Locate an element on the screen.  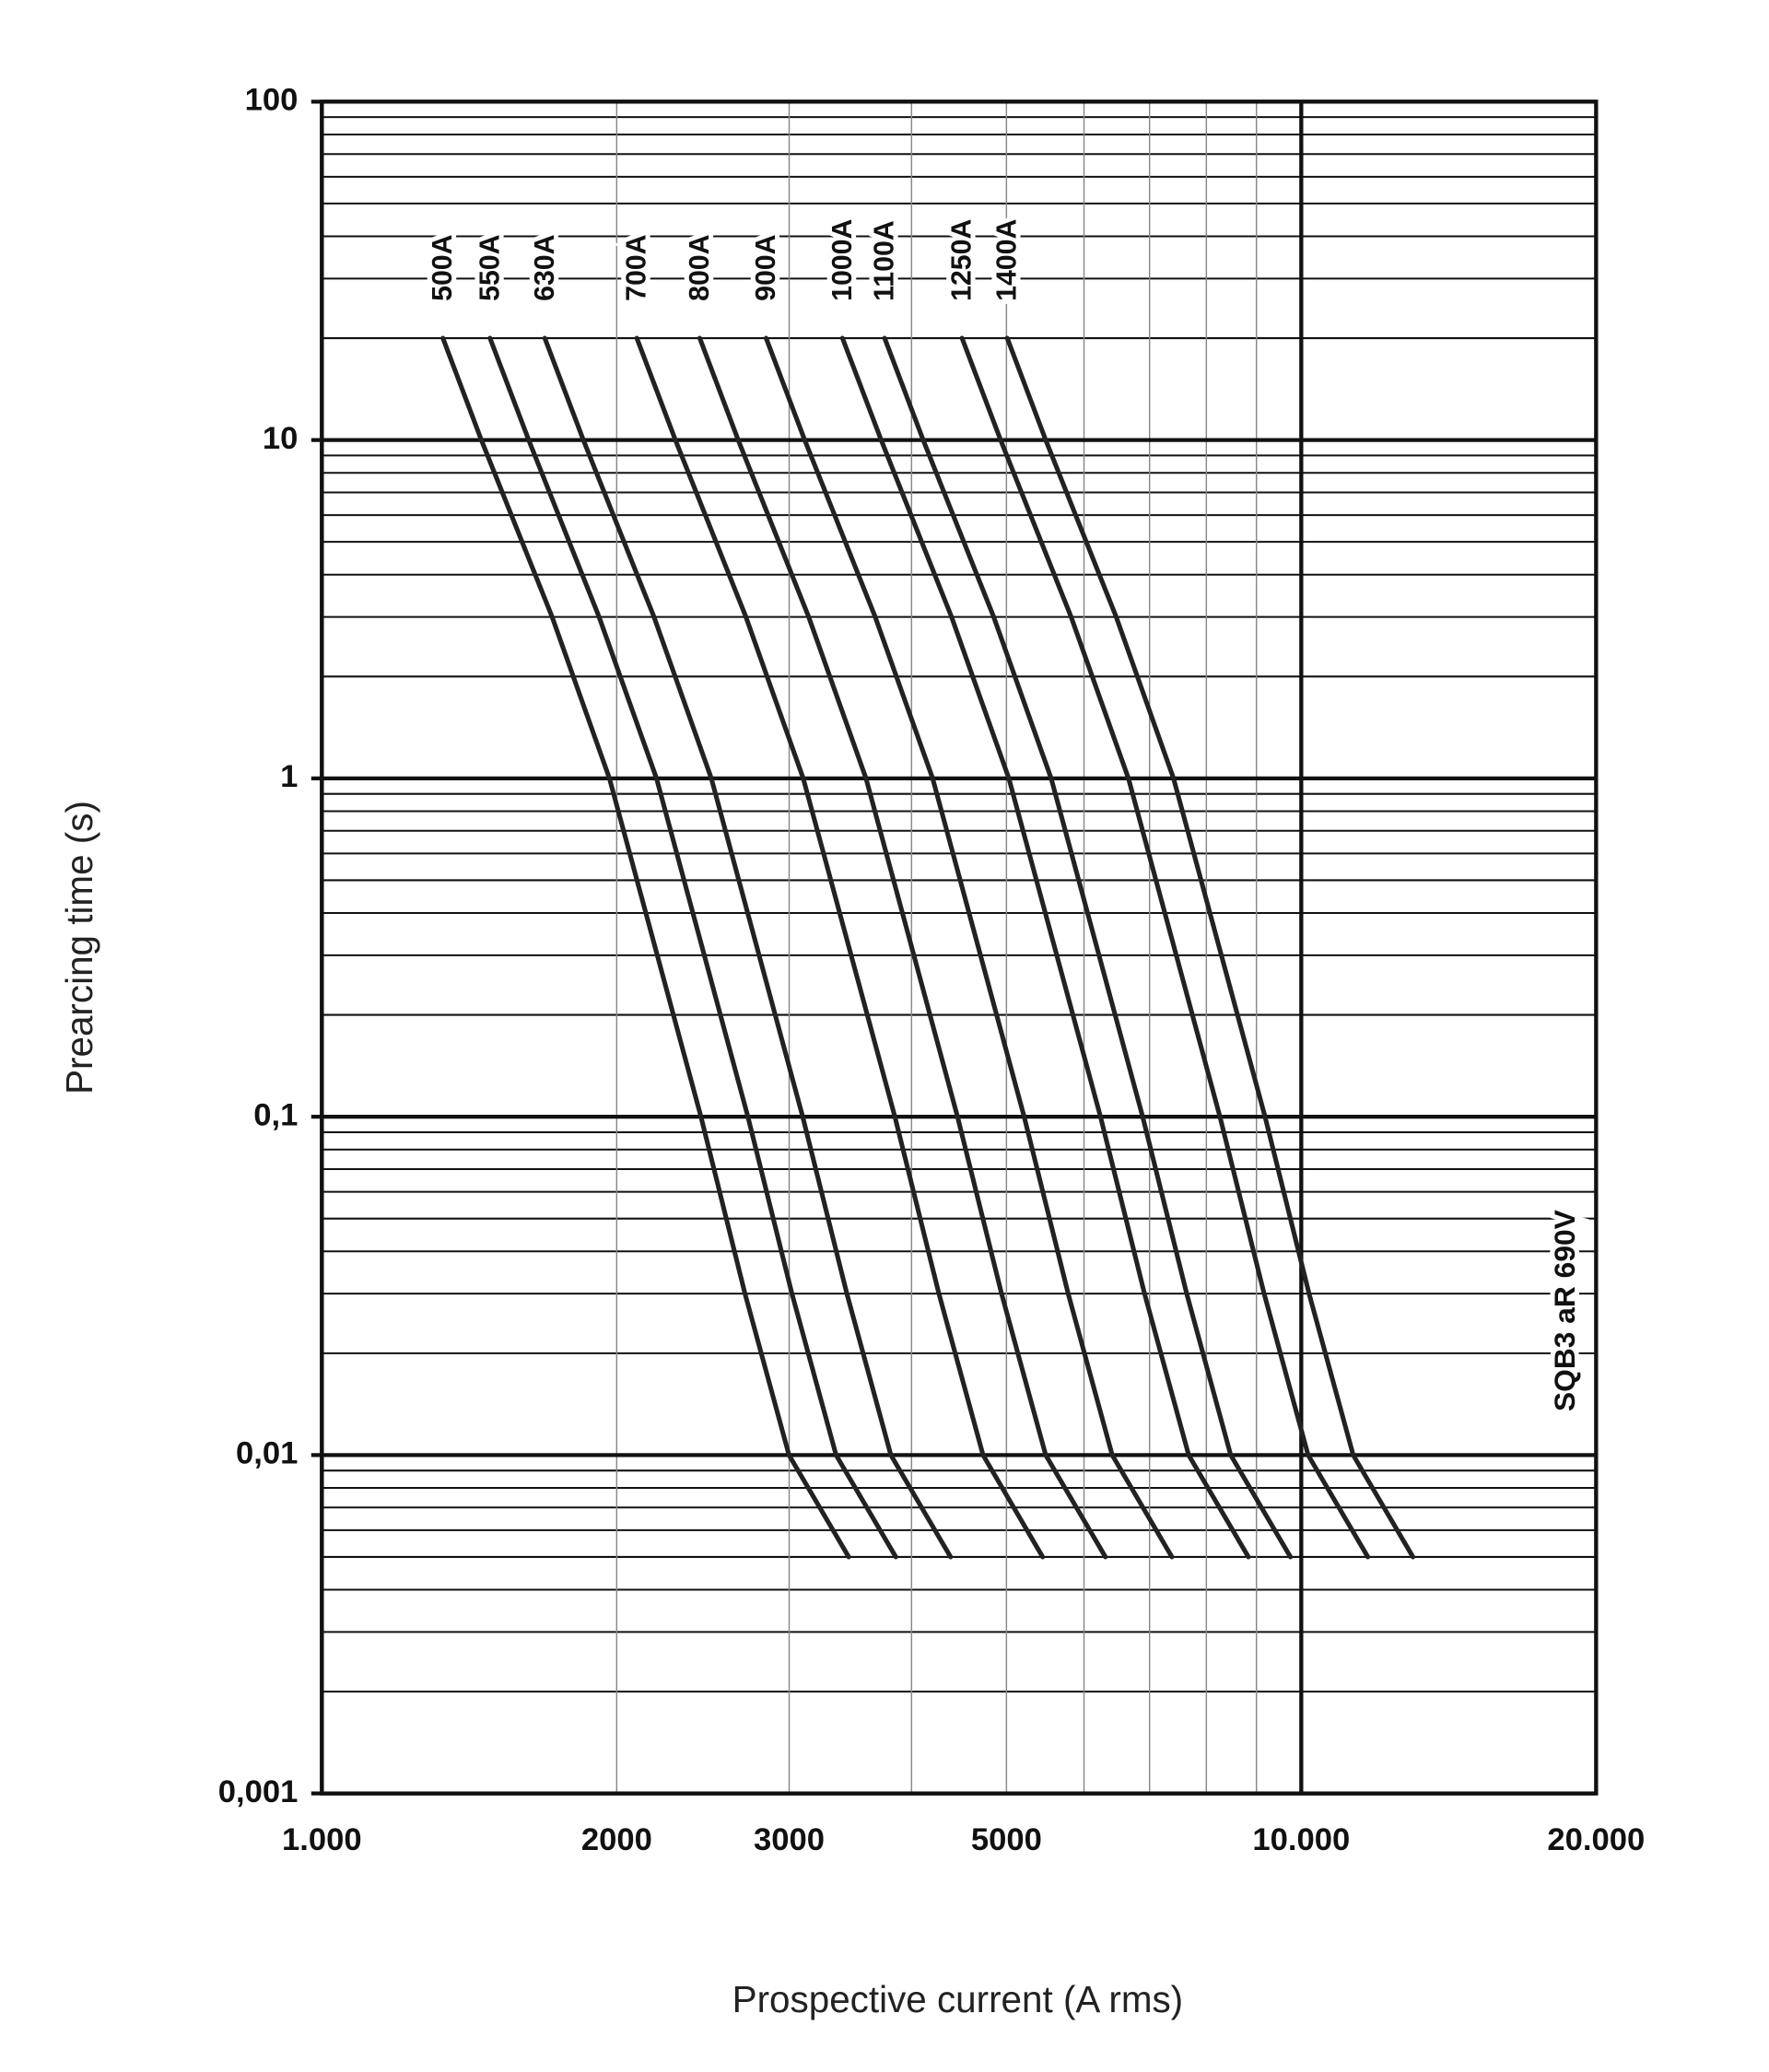
curve-label: 1000A is located at coordinates (842, 260).